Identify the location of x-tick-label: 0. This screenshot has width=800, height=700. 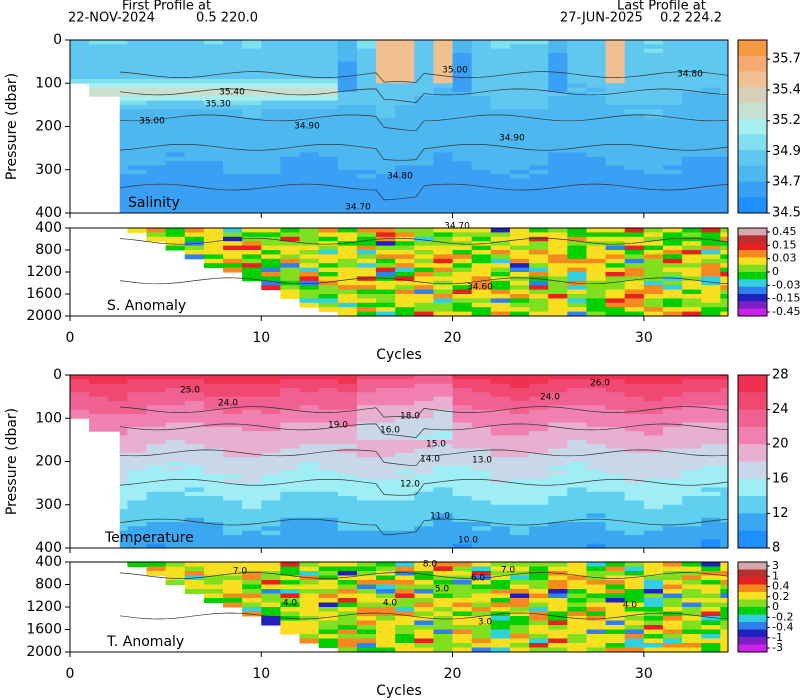
(70, 674).